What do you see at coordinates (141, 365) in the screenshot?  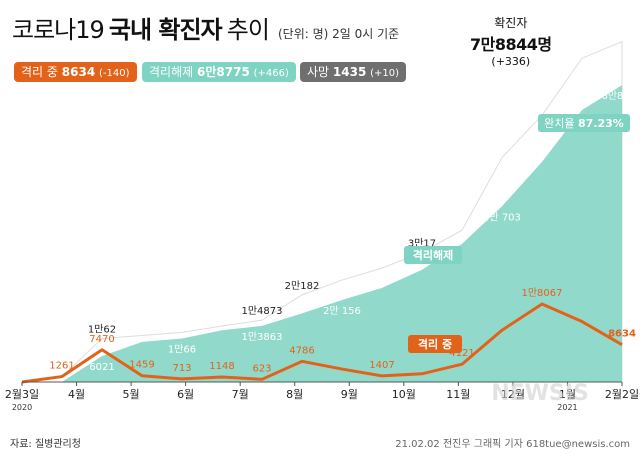 I see `annotation-label: 1459` at bounding box center [141, 365].